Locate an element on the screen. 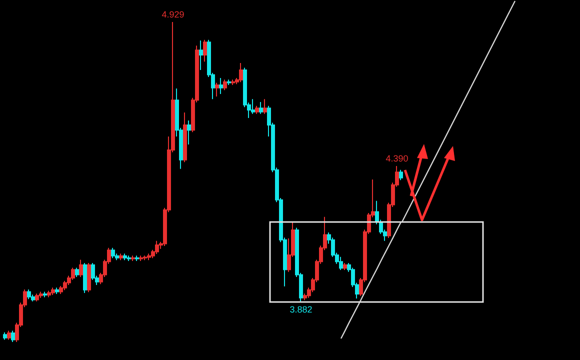  annotation: 3.882 is located at coordinates (301, 309).